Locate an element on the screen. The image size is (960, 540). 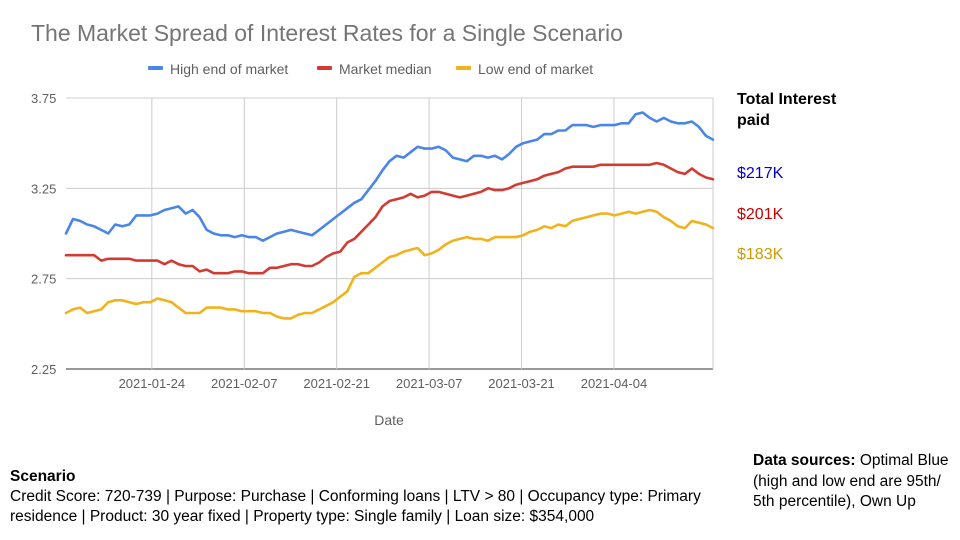
data-sources-label: Data sources: is located at coordinates (804, 460).